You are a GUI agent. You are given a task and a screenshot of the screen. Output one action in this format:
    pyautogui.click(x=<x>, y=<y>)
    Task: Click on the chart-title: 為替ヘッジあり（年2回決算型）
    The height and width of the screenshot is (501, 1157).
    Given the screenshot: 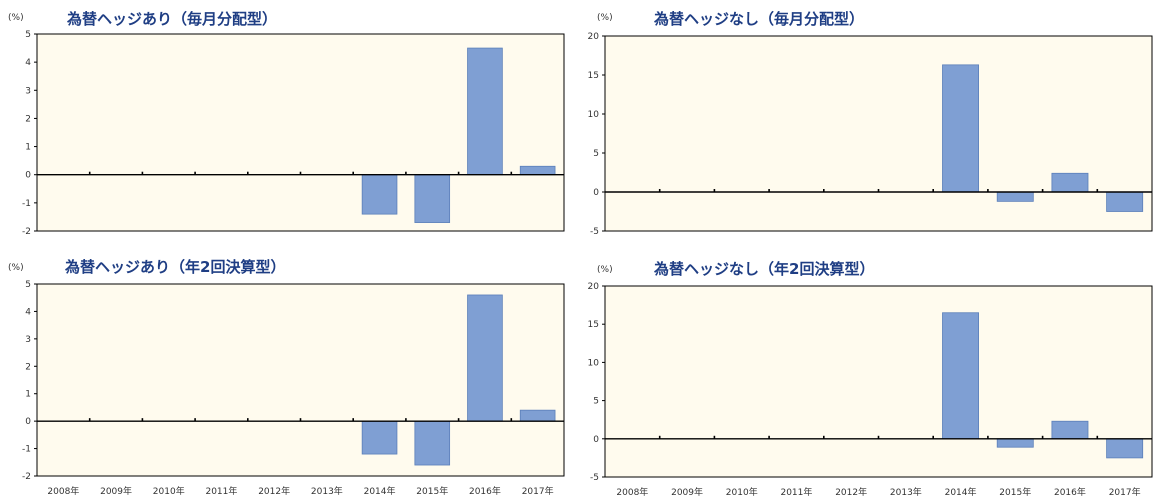 What is the action you would take?
    pyautogui.click(x=174, y=267)
    